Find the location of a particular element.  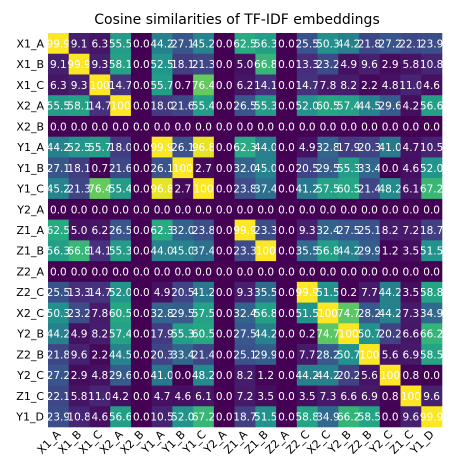

cell-value-label: 66.2 is located at coordinates (431, 335).